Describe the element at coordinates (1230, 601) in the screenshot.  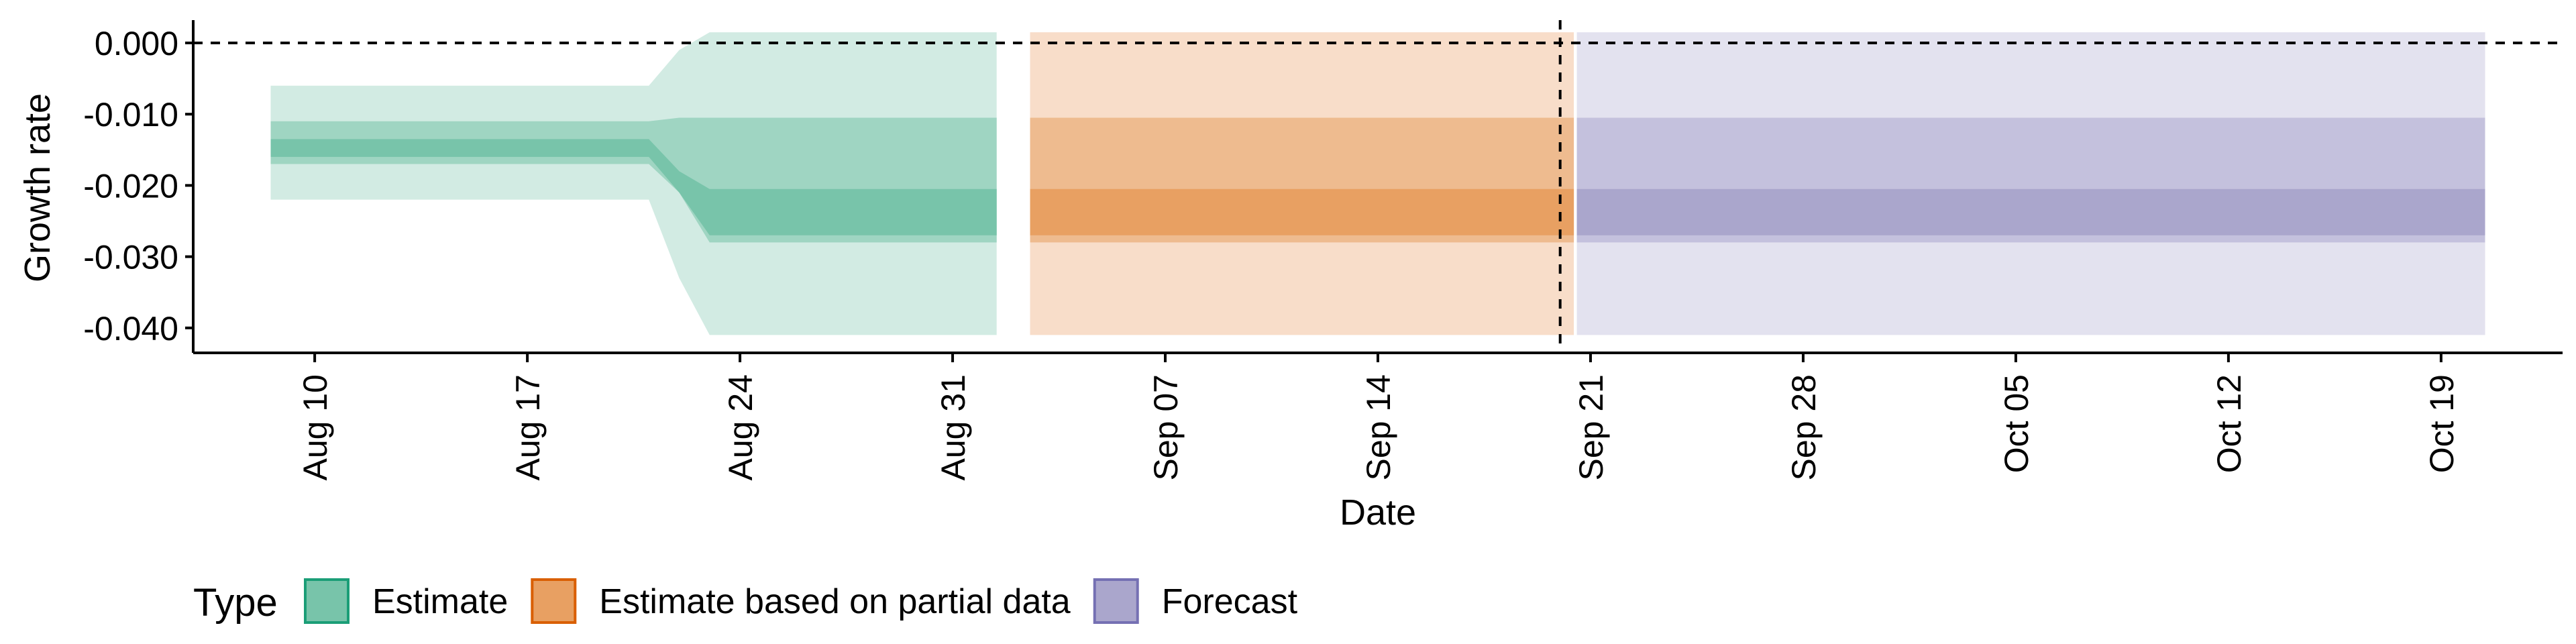
I see `legend-label: Forecast` at that location.